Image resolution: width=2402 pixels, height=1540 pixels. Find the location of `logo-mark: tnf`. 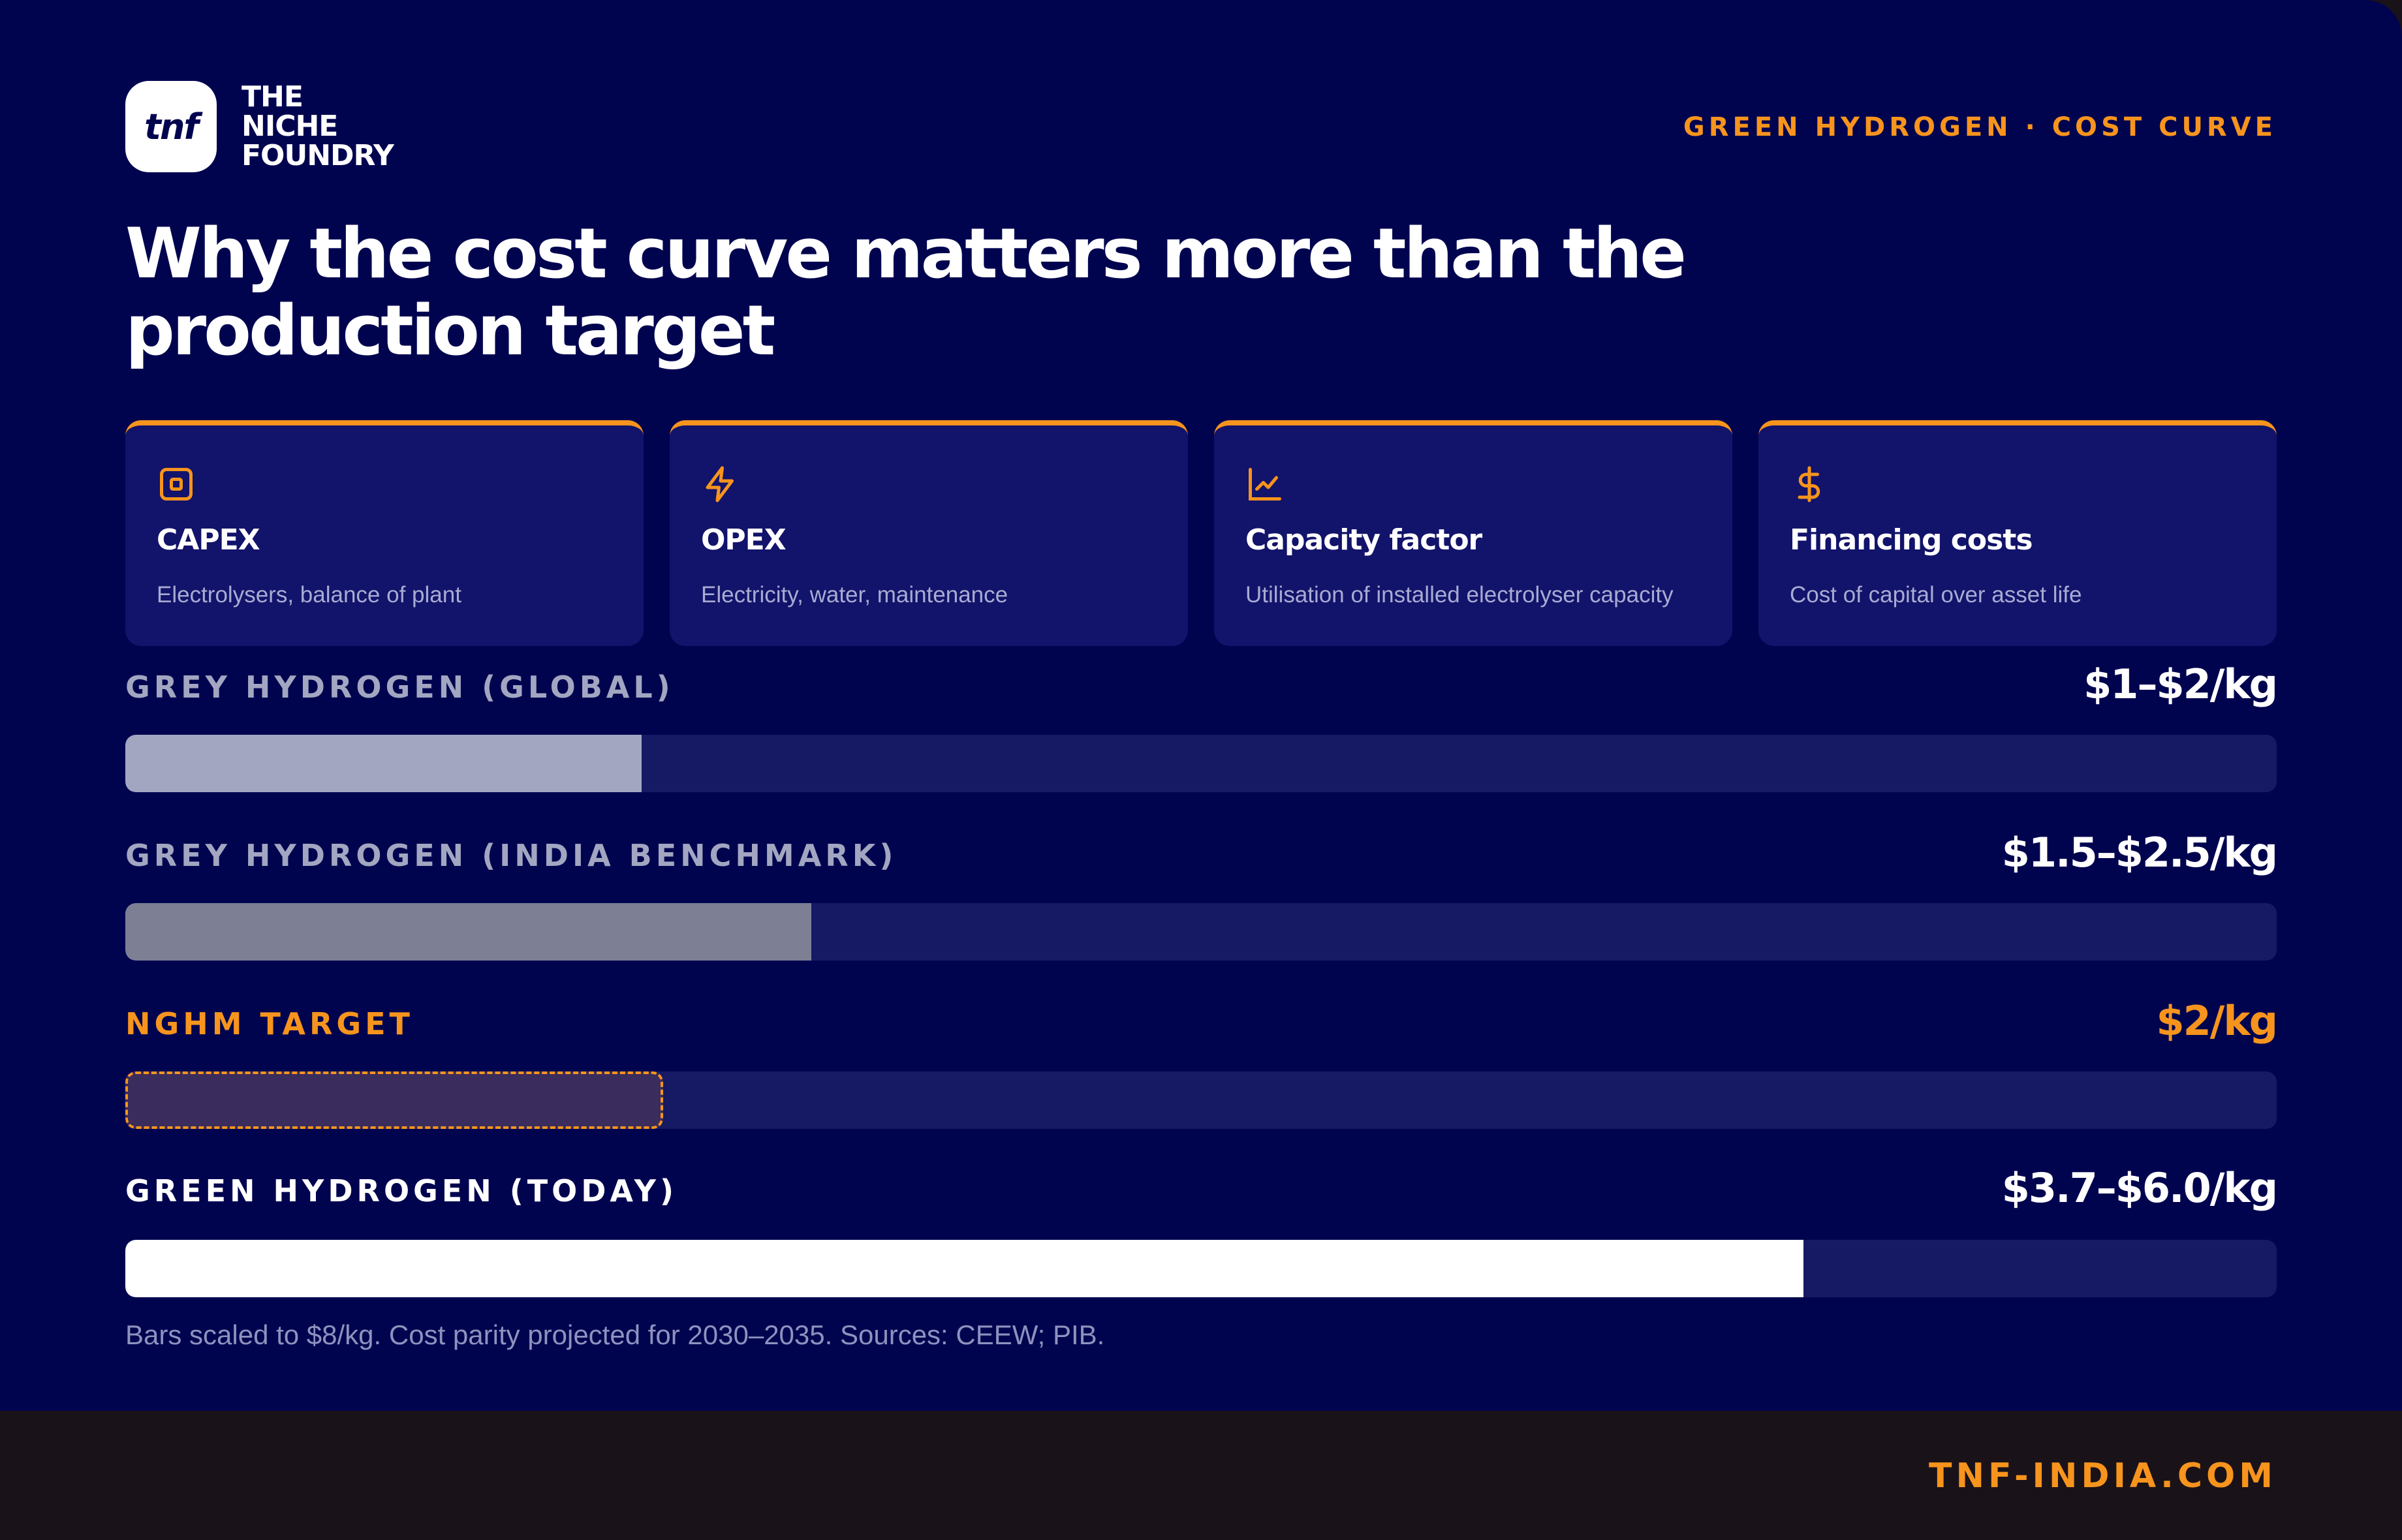

logo-mark: tnf is located at coordinates (171, 127).